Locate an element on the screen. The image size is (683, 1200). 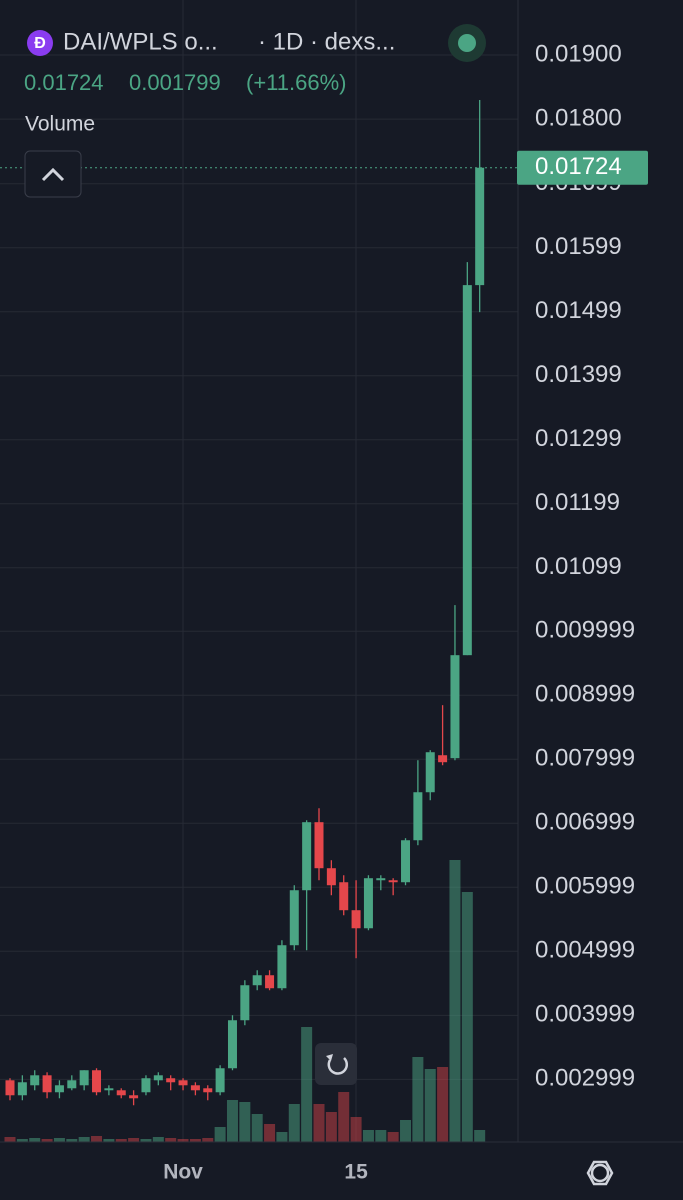
change: 0.001799 is located at coordinates (175, 82).